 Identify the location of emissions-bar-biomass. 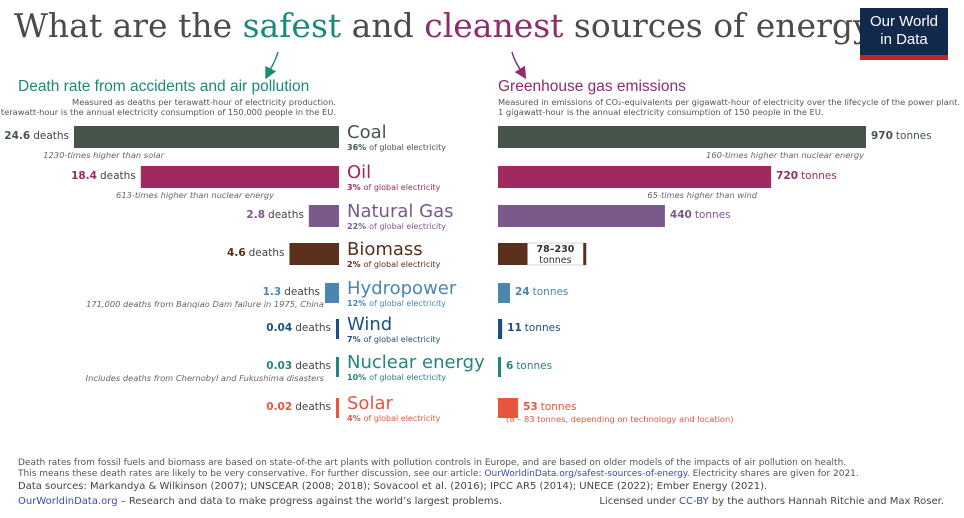
(513, 254).